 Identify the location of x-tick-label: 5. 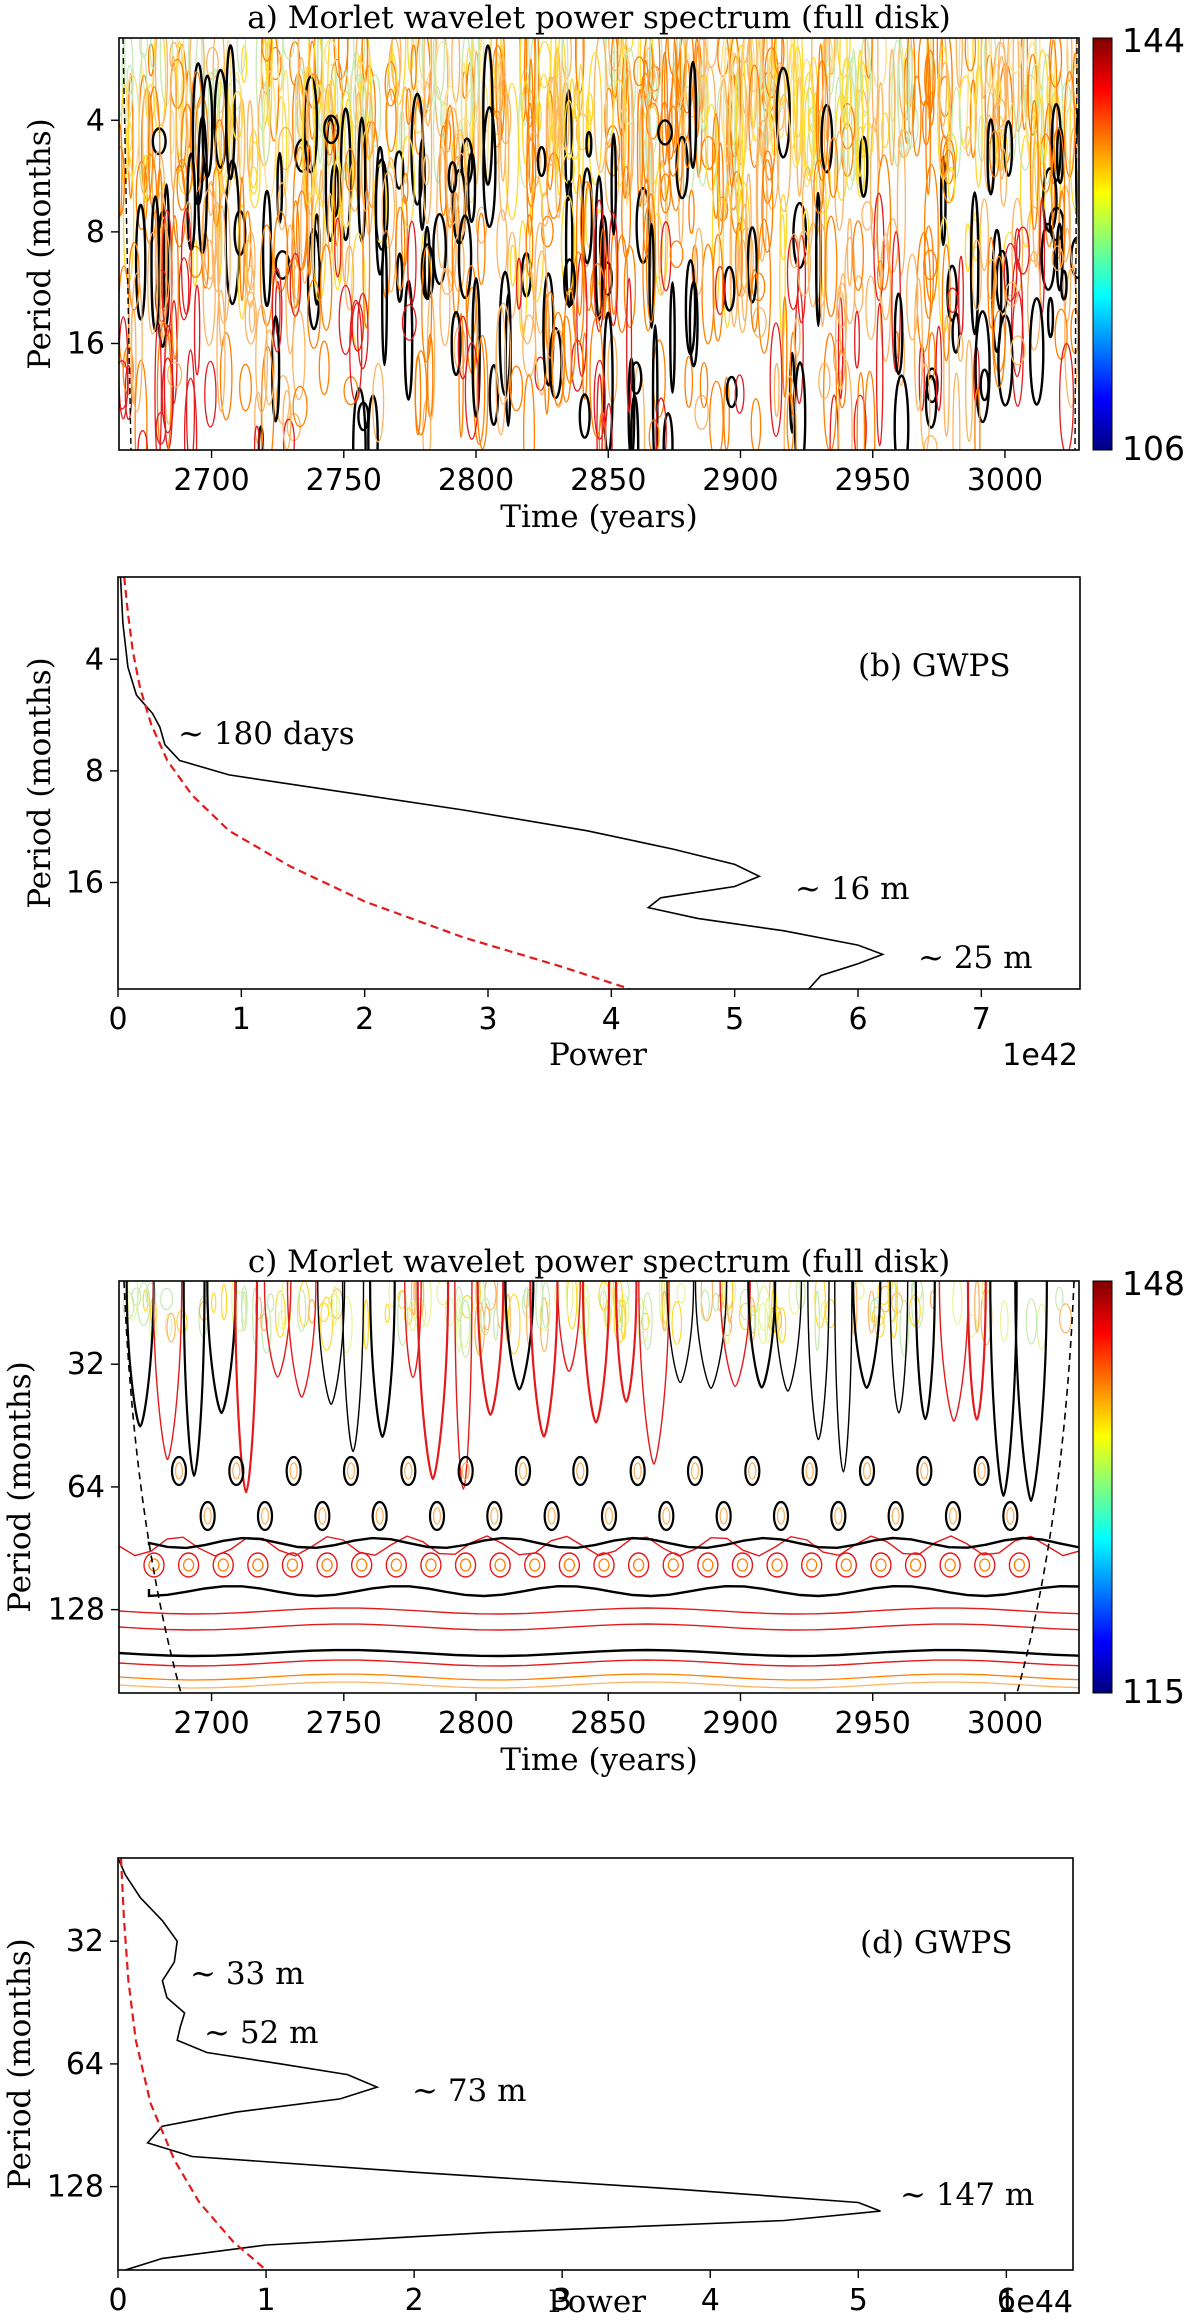
(858, 2299).